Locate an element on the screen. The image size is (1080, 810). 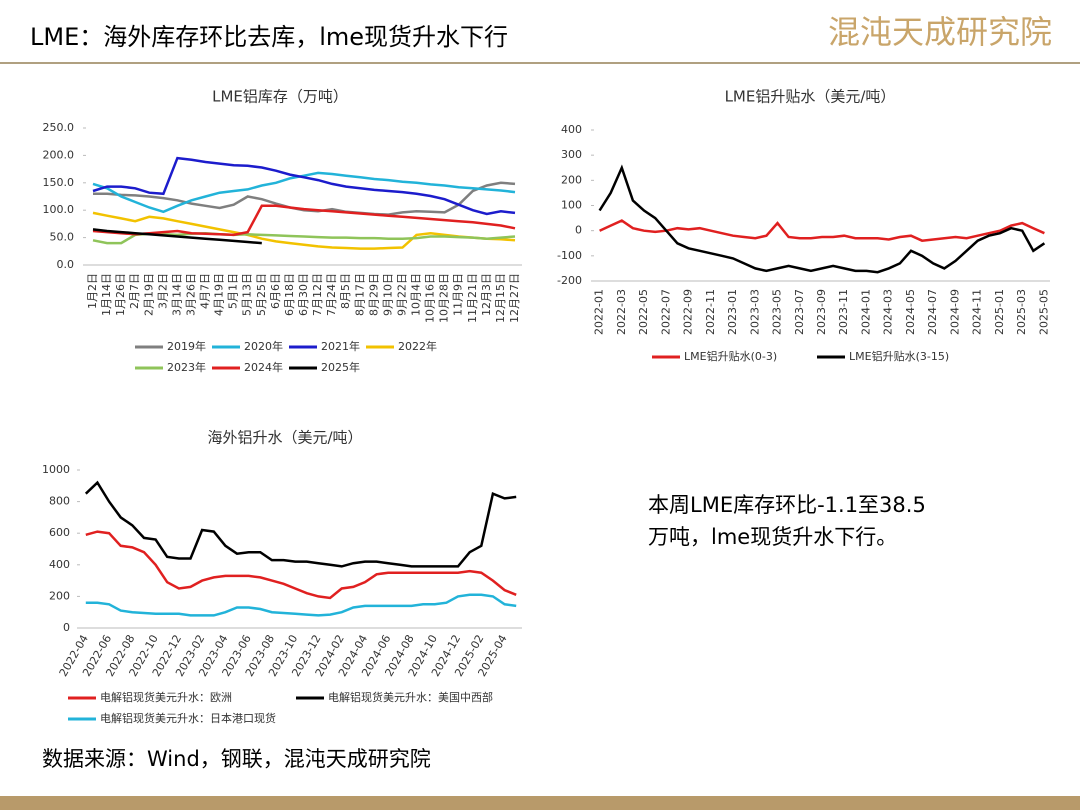
legend-label: 2024年 is located at coordinates (263, 367).